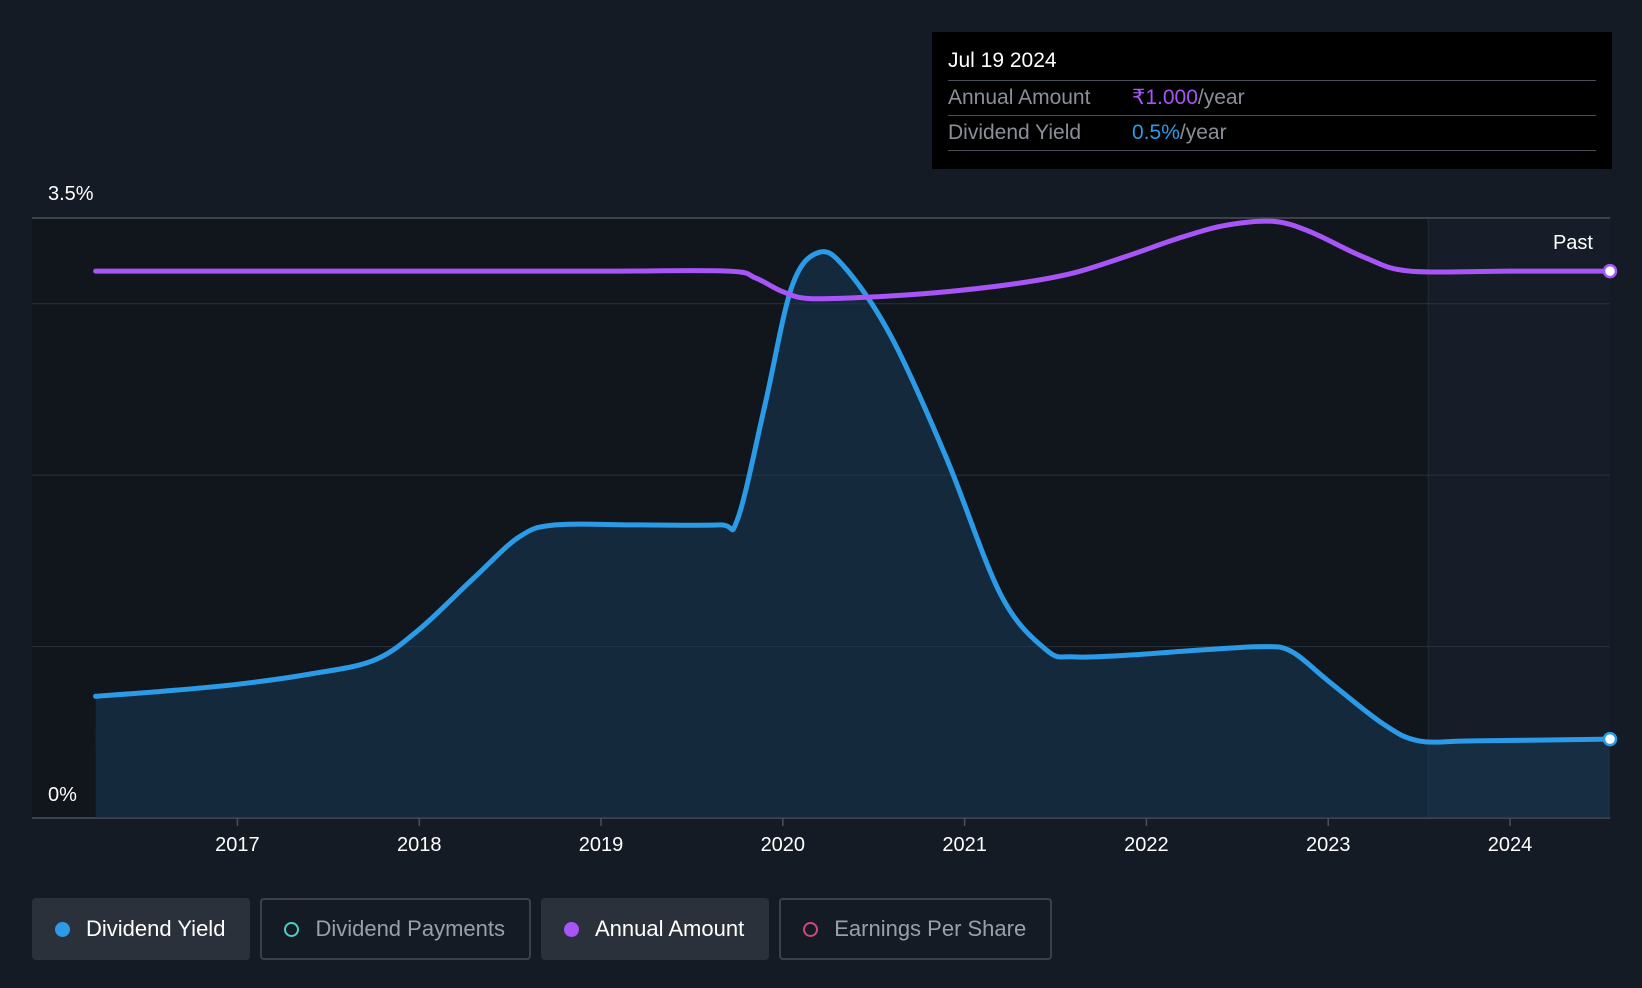 This screenshot has width=1642, height=988. Describe the element at coordinates (783, 845) in the screenshot. I see `x-tick-label: 2020` at that location.